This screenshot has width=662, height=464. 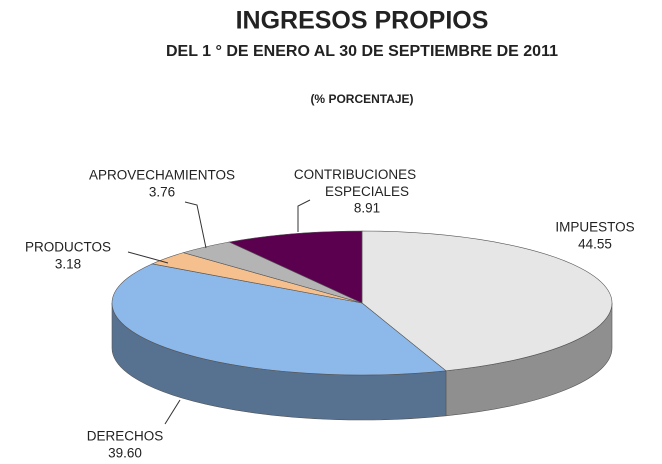 What do you see at coordinates (68, 264) in the screenshot?
I see `value-label: 3.18` at bounding box center [68, 264].